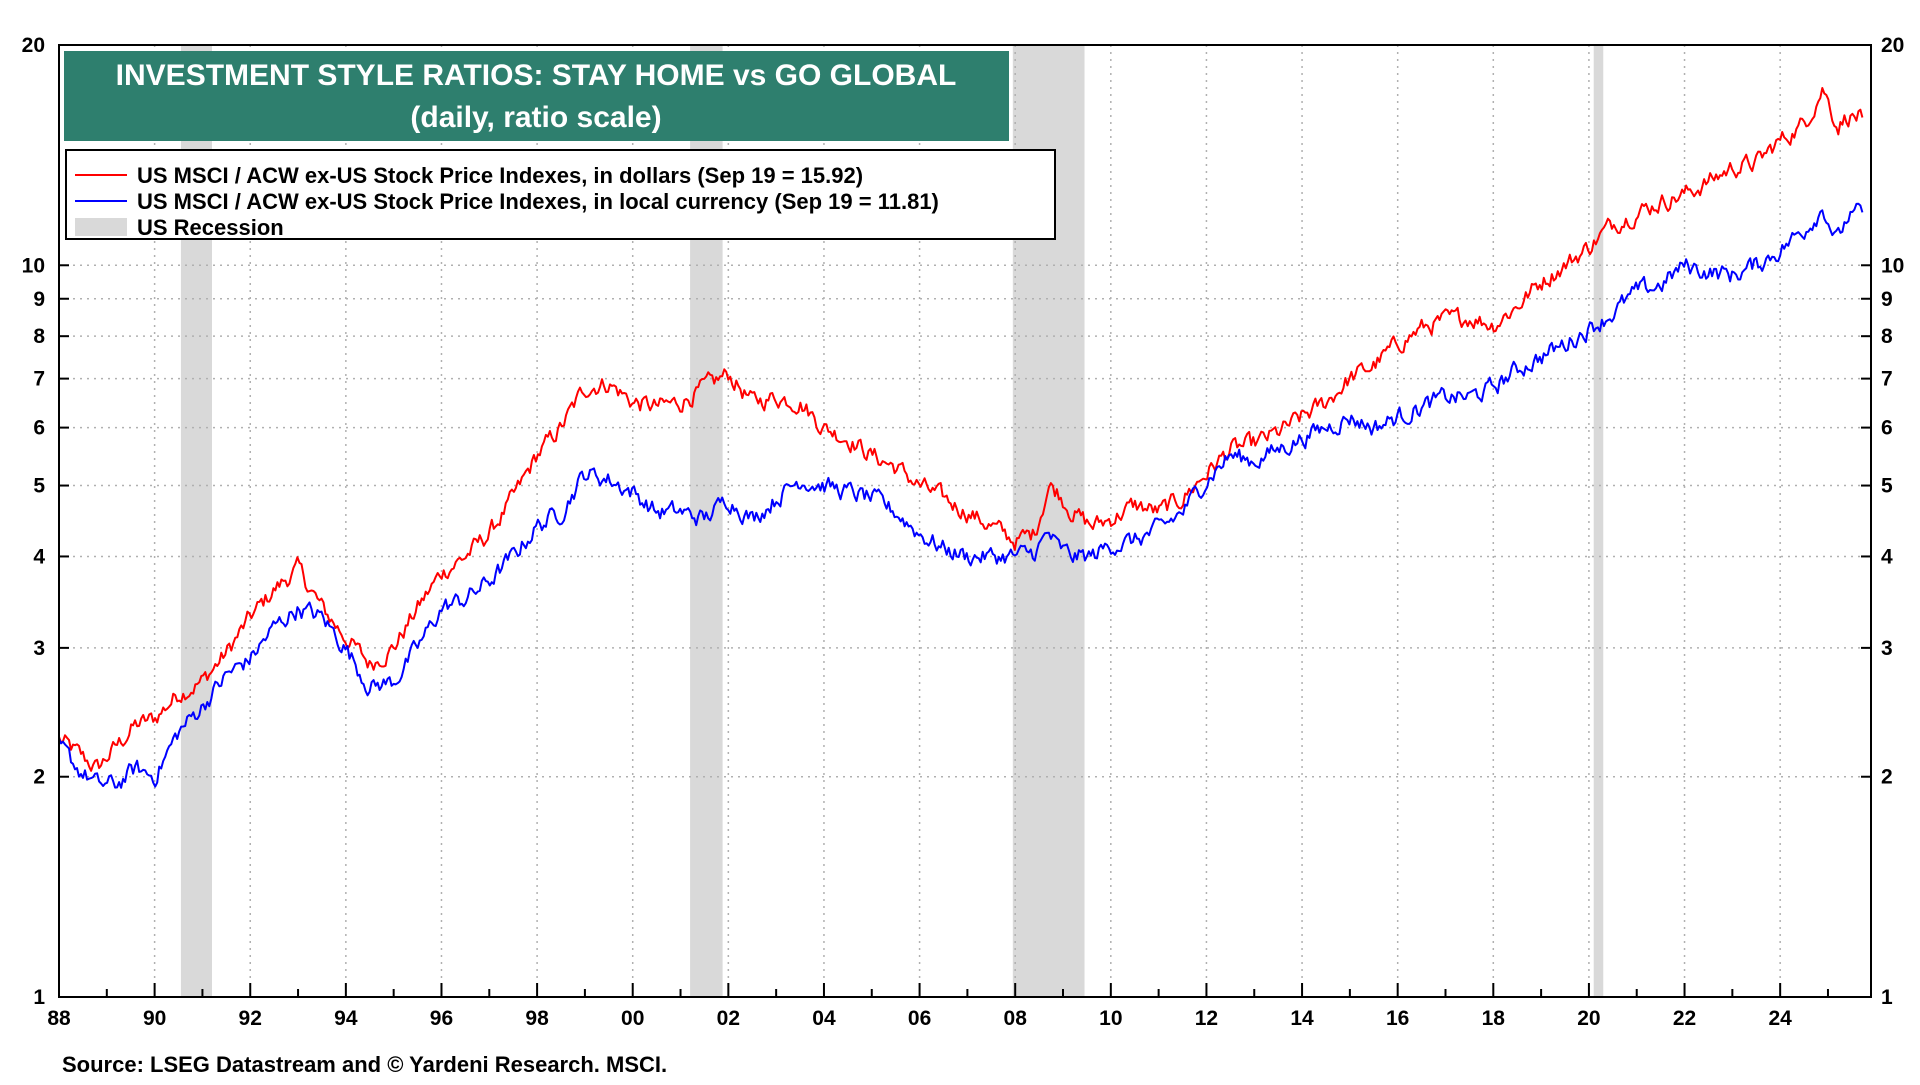  Describe the element at coordinates (1892, 45) in the screenshot. I see `y-tick-label-right: 20` at that location.